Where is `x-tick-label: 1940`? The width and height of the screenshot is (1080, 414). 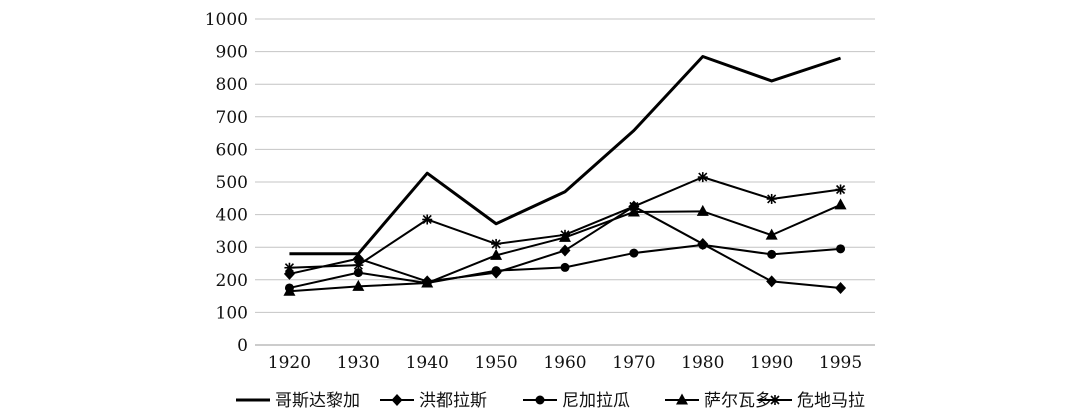 x-tick-label: 1940 is located at coordinates (427, 363).